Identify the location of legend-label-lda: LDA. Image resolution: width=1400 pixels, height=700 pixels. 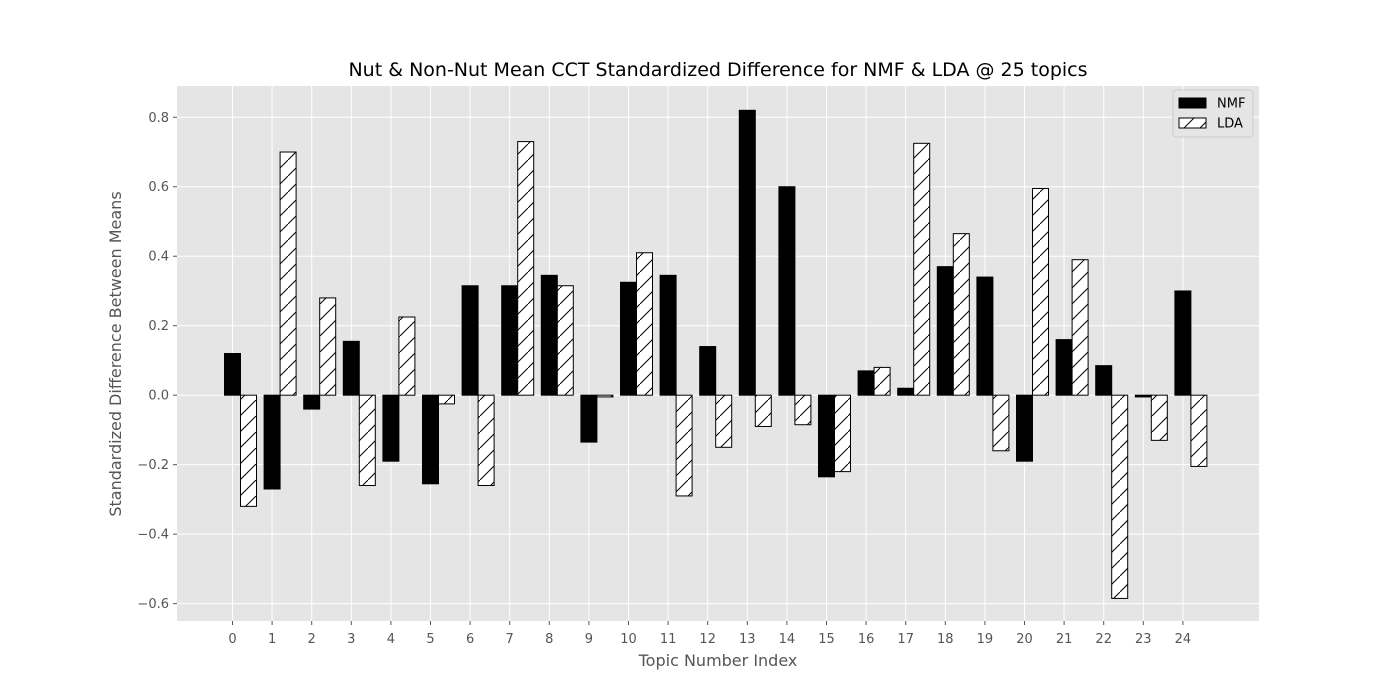
(1230, 124).